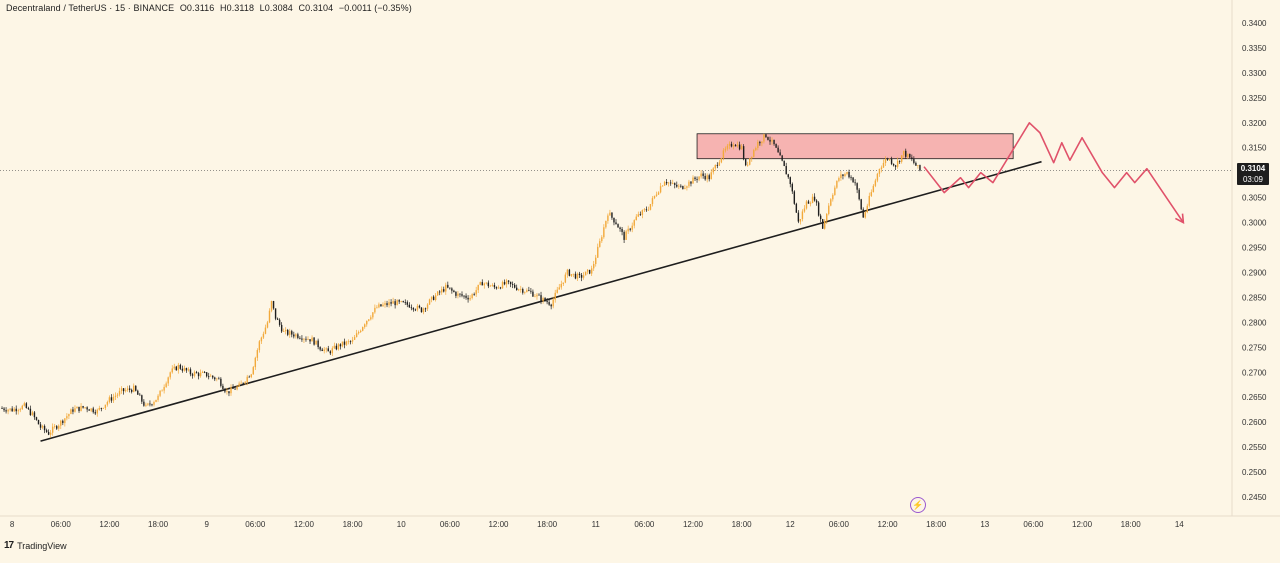  I want to click on x-tick-label: 10, so click(401, 524).